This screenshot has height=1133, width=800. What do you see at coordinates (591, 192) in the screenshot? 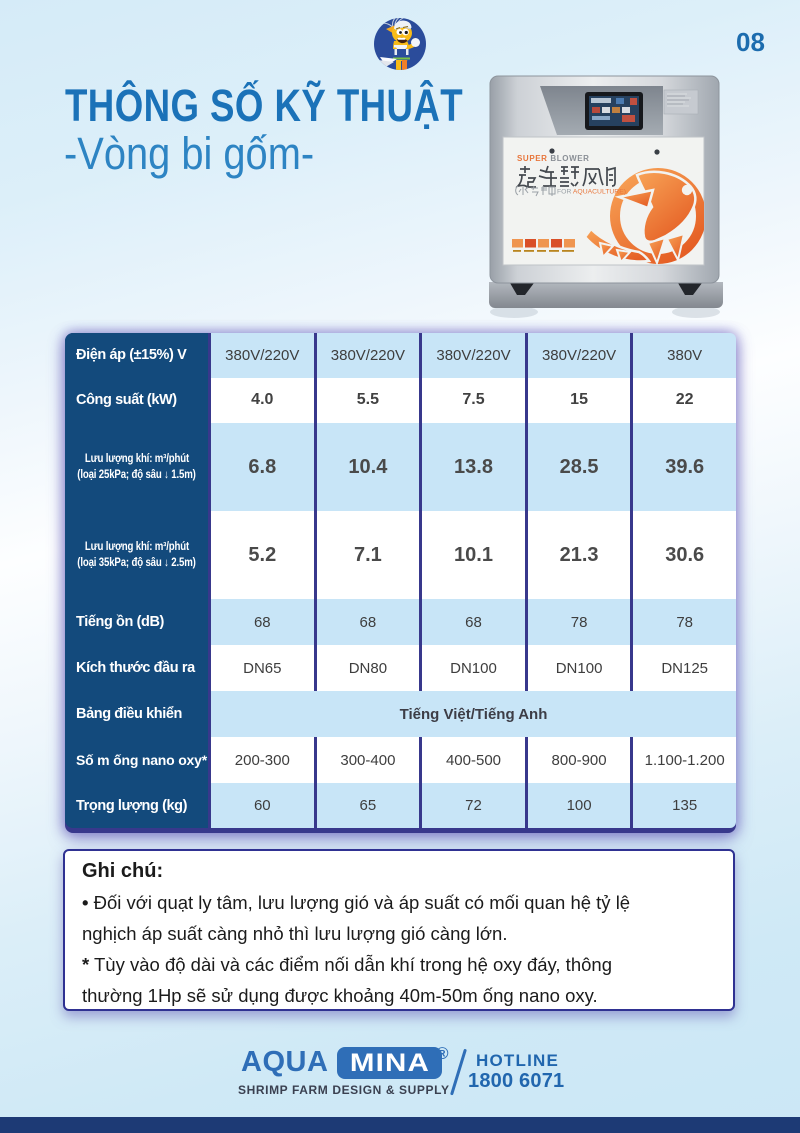
I see `svg-text: FOR AQUACULTURE)` at bounding box center [591, 192].